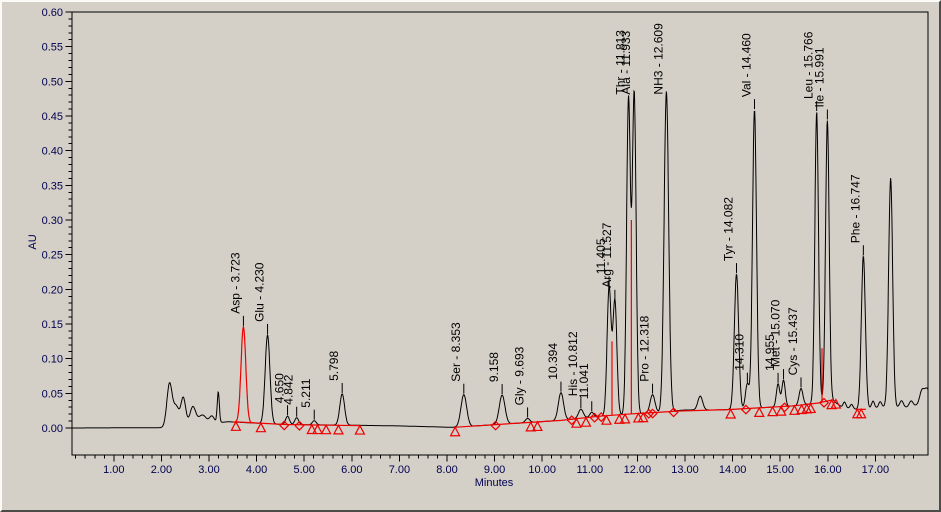 This screenshot has width=941, height=512. What do you see at coordinates (819, 77) in the screenshot?
I see `peak-label: Ile - 15.991` at bounding box center [819, 77].